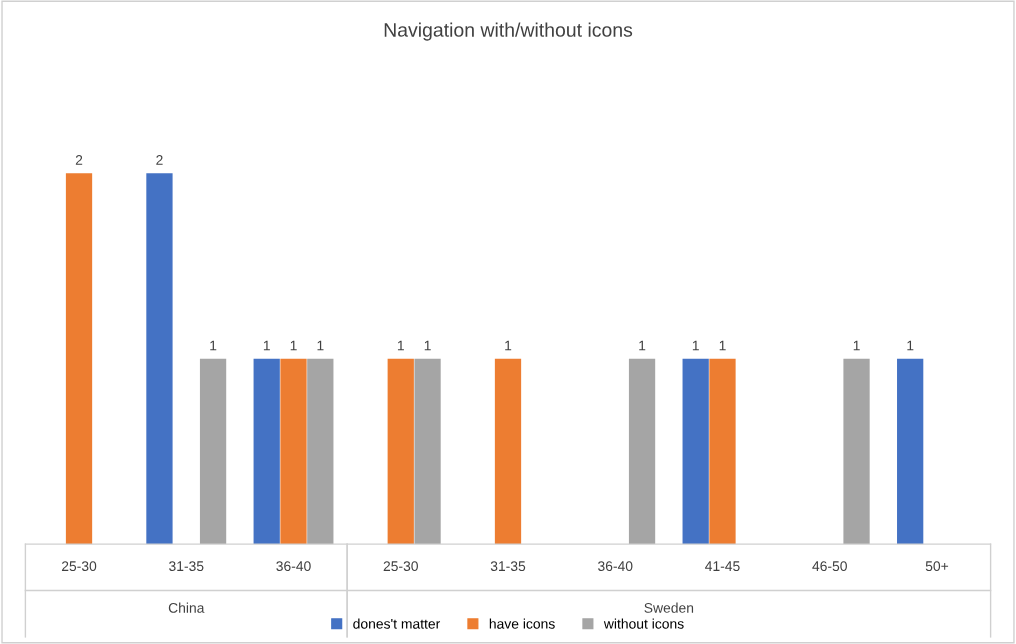 Image resolution: width=1016 pixels, height=644 pixels. Describe the element at coordinates (397, 623) in the screenshot. I see `legend-label: dones't matter` at that location.